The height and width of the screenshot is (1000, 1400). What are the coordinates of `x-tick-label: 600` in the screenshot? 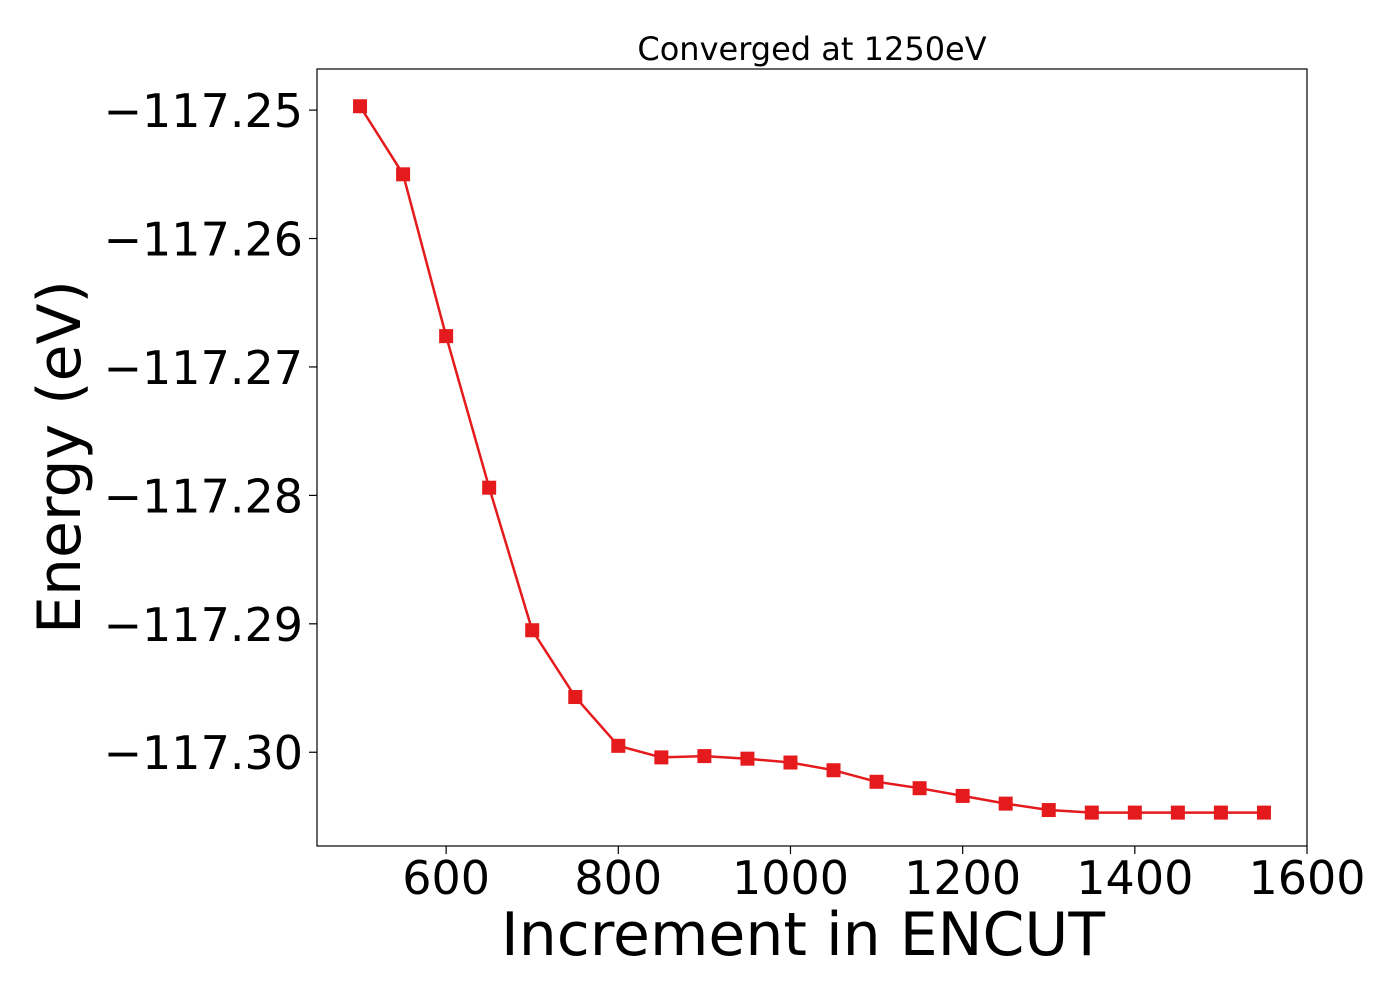 It's located at (446, 878).